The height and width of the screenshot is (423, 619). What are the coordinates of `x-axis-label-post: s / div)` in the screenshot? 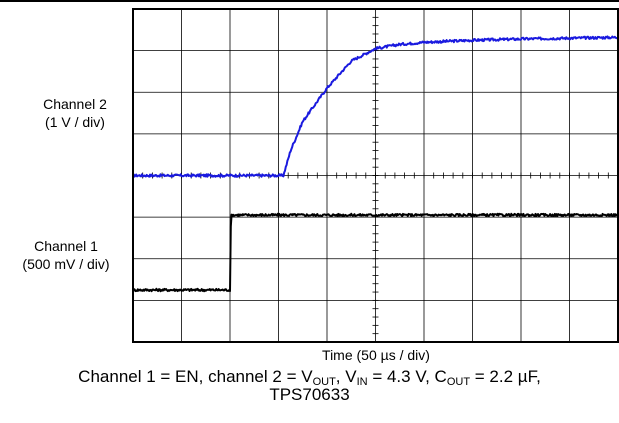 It's located at (409, 355).